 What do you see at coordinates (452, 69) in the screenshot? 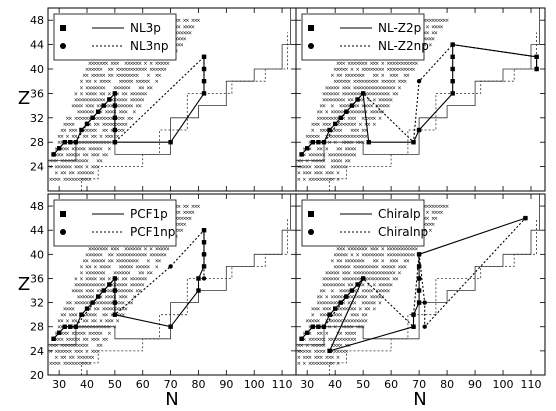
I see `data-point-square` at bounding box center [452, 69].